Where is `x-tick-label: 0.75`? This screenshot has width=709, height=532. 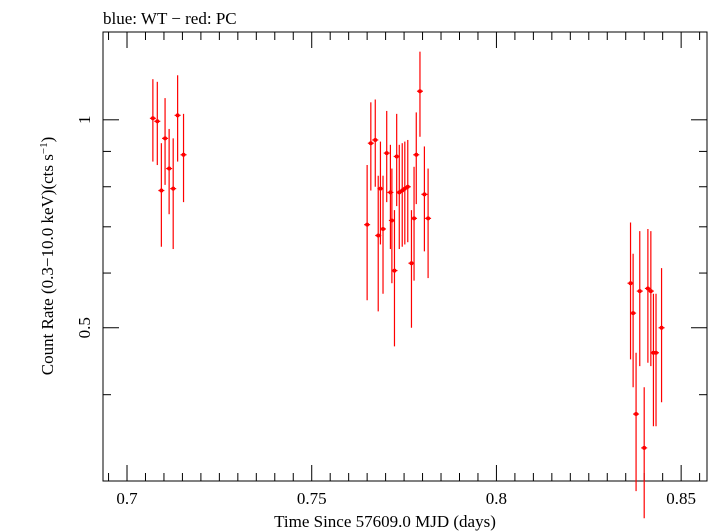 x-tick-label: 0.75 is located at coordinates (312, 498).